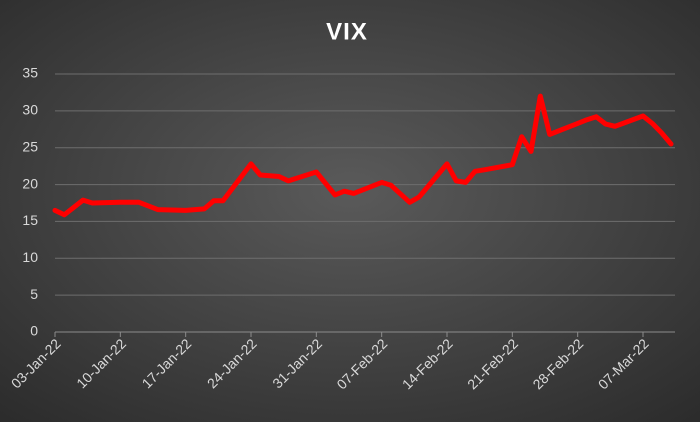 The width and height of the screenshot is (700, 422). Describe the element at coordinates (30, 220) in the screenshot. I see `y-tick-label: 15` at that location.